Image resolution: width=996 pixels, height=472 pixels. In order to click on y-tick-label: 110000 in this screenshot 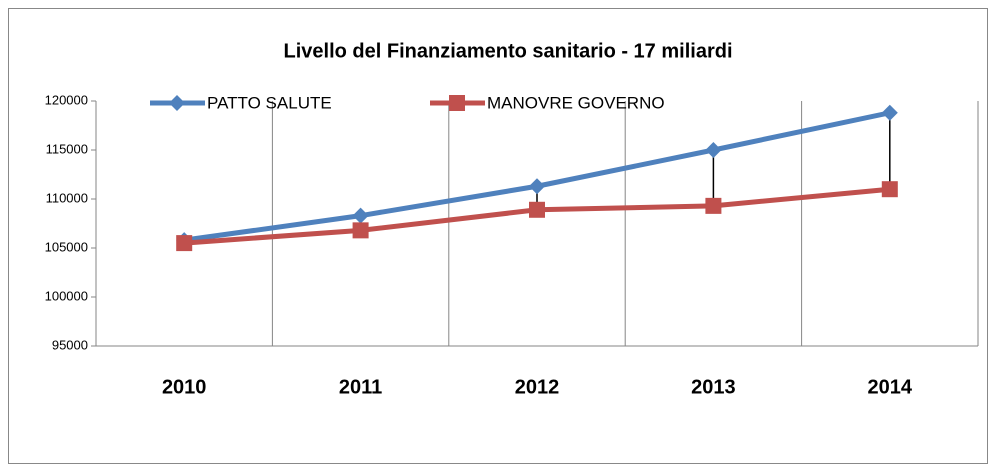, I will do `click(67, 197)`.